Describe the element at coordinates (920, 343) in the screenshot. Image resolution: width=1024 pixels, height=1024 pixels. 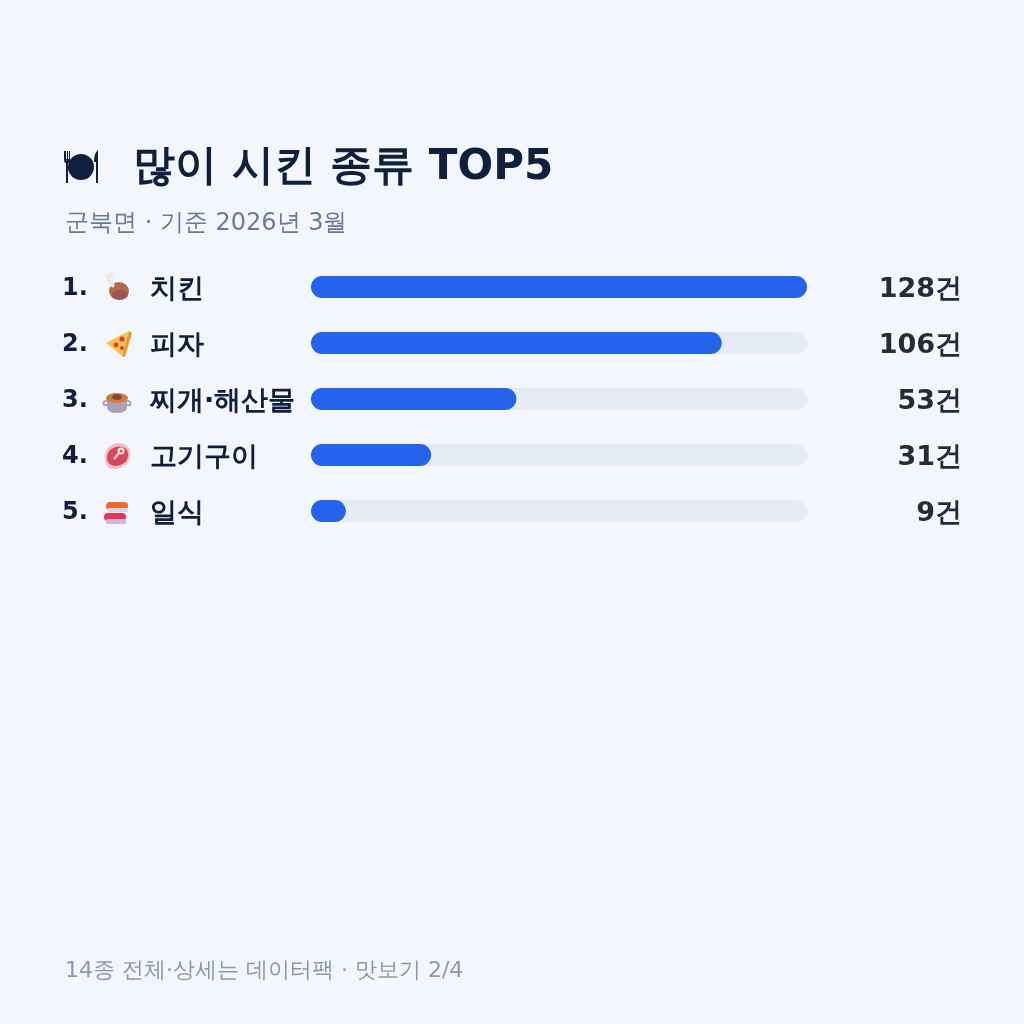
I see `data-label: 106건` at that location.